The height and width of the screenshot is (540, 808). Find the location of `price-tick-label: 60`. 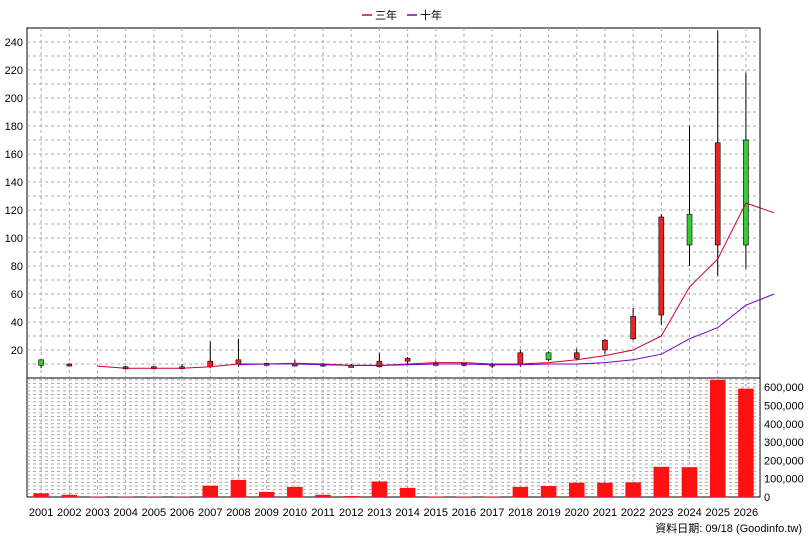

price-tick-label: 60 is located at coordinates (17, 295).